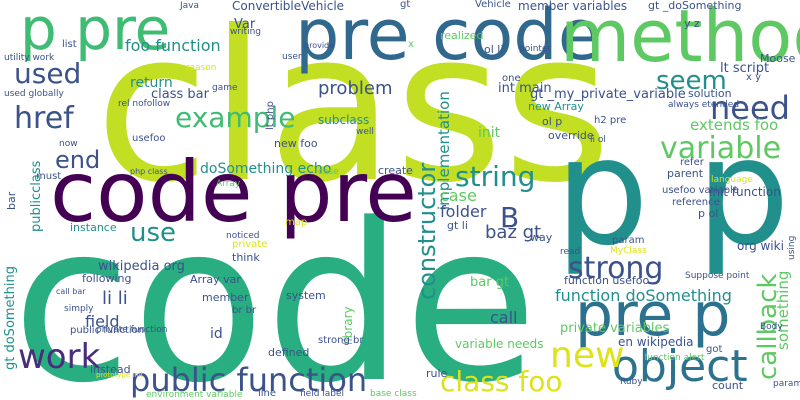  I want to click on word-int-main: int main, so click(525, 88).